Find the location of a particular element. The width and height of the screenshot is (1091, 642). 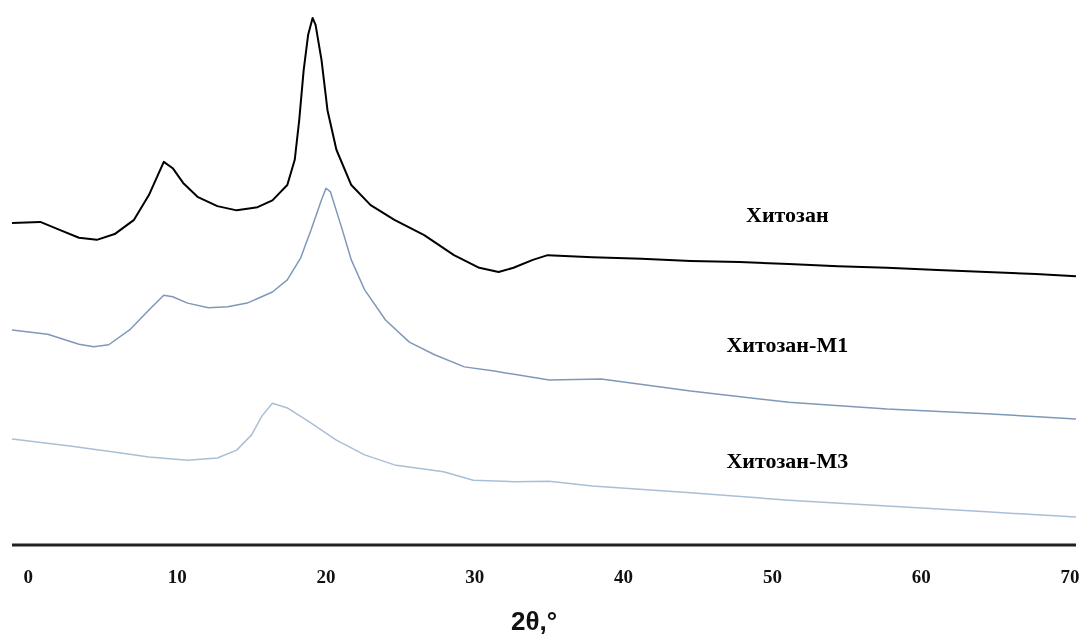

x-tick-label: 10 is located at coordinates (177, 576).